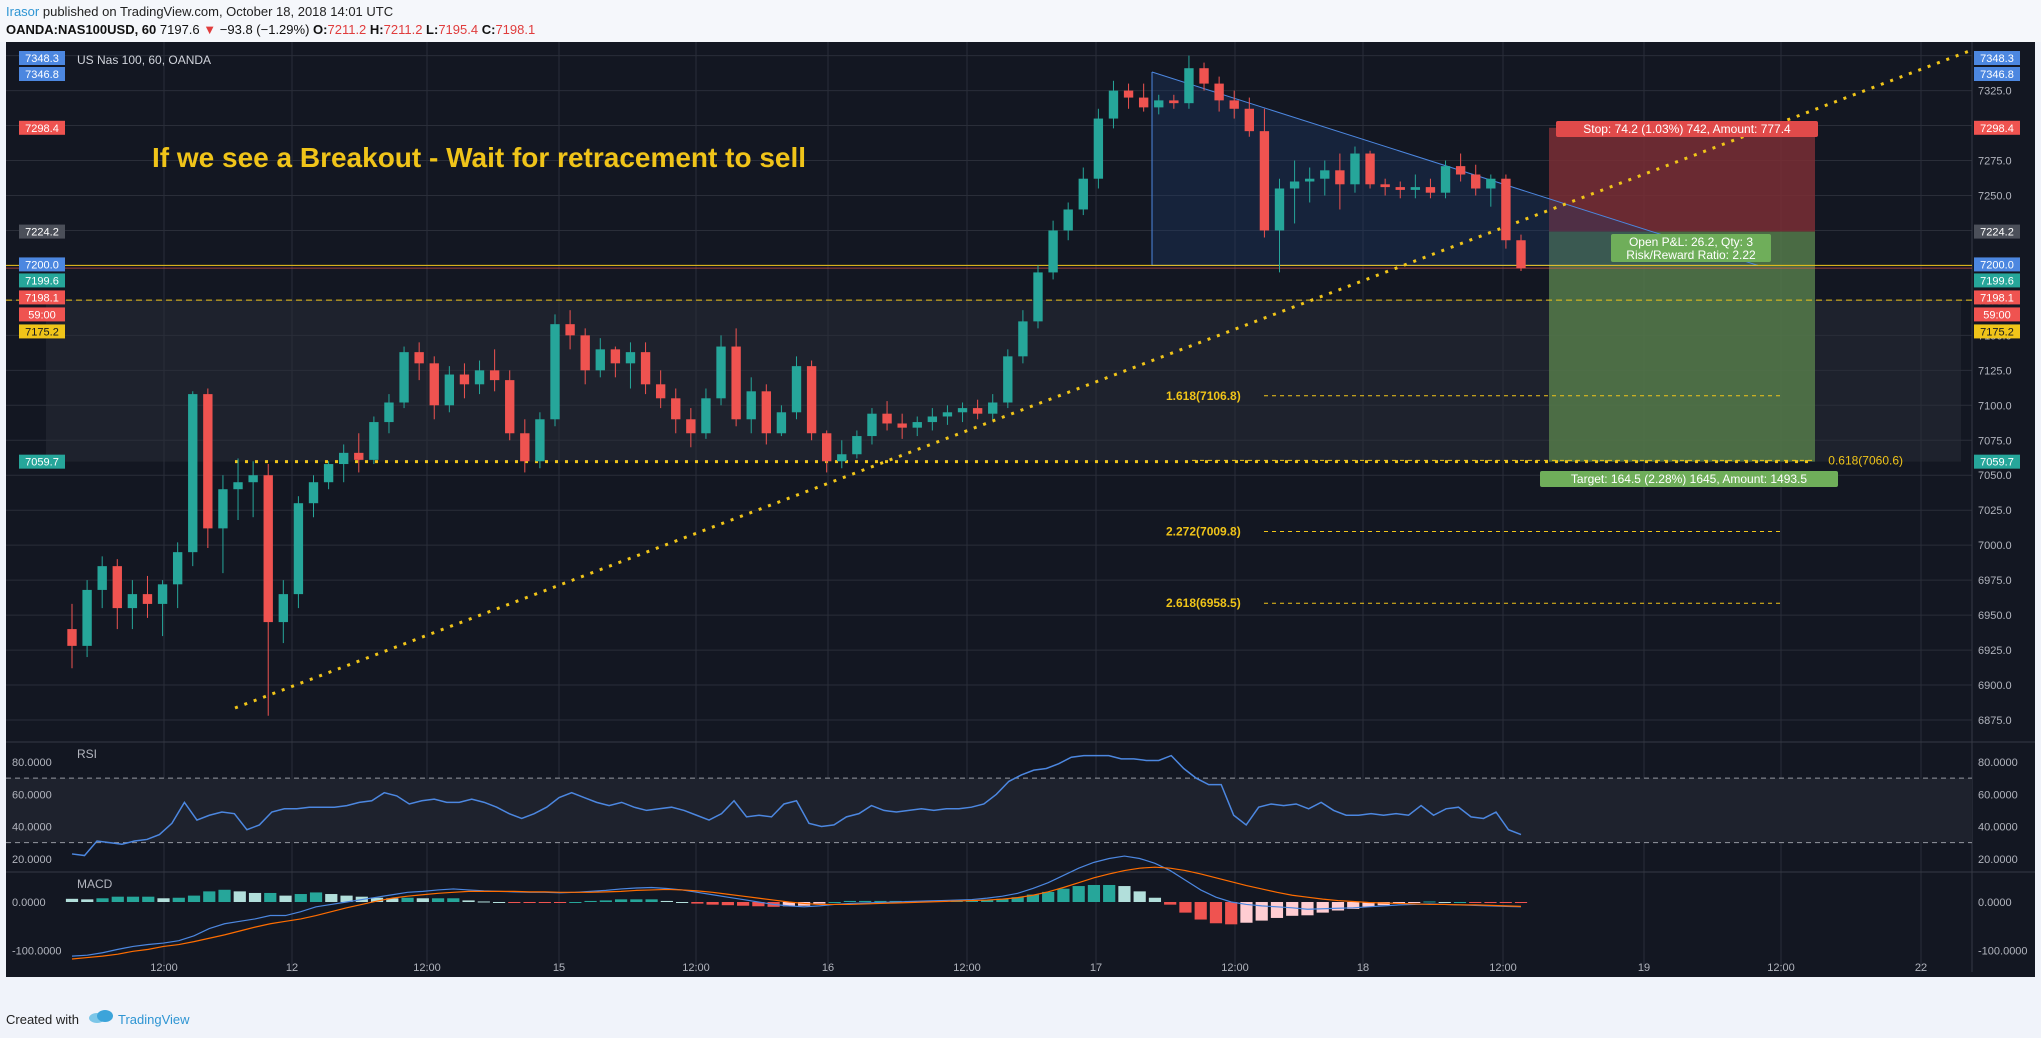  Describe the element at coordinates (32, 795) in the screenshot. I see `rsi-tick-label-left: 60.0000` at that location.